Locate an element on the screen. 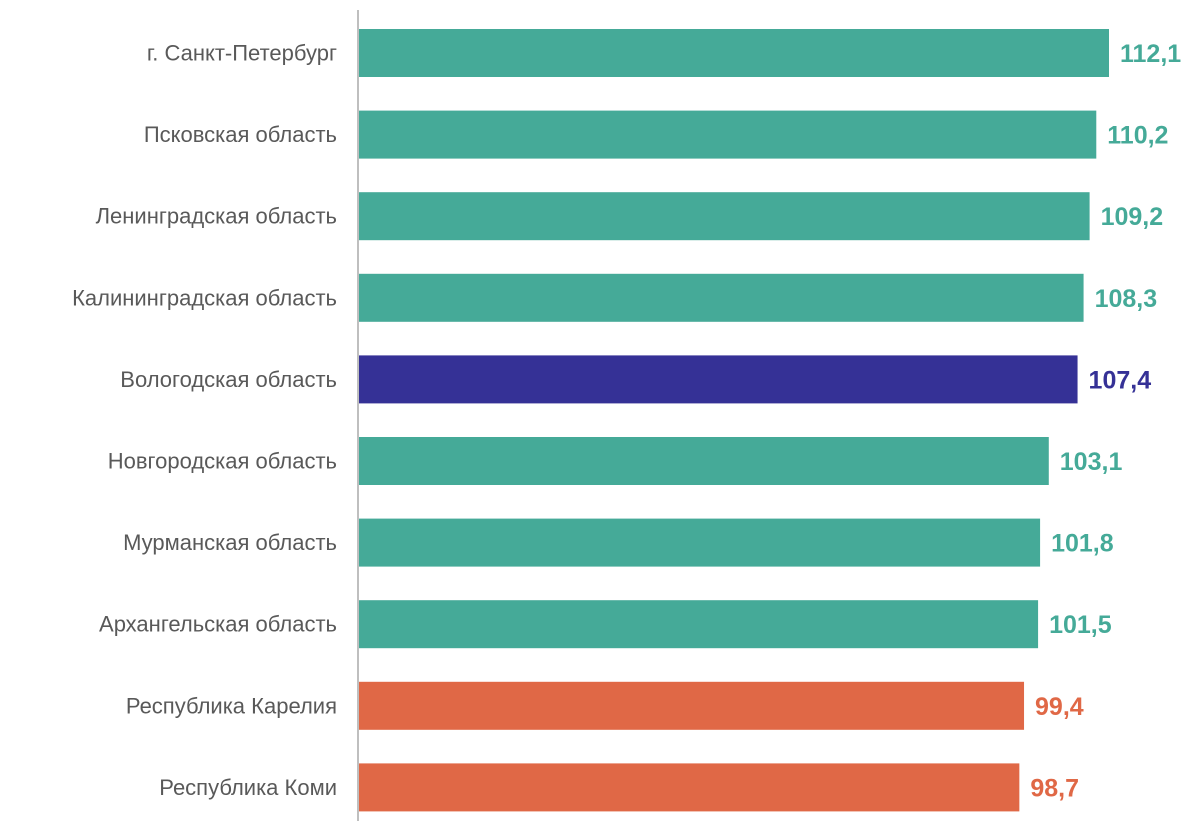 The width and height of the screenshot is (1202, 821). category-label: Республика Коми is located at coordinates (248, 787).